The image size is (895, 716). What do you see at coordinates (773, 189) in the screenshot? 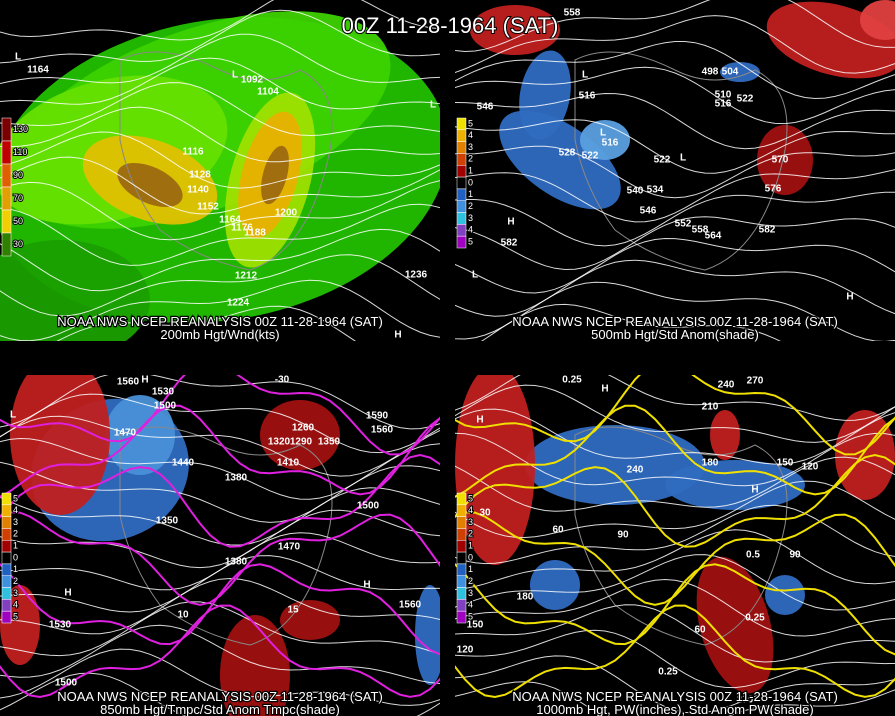
I see `contour-label: 576` at bounding box center [773, 189].